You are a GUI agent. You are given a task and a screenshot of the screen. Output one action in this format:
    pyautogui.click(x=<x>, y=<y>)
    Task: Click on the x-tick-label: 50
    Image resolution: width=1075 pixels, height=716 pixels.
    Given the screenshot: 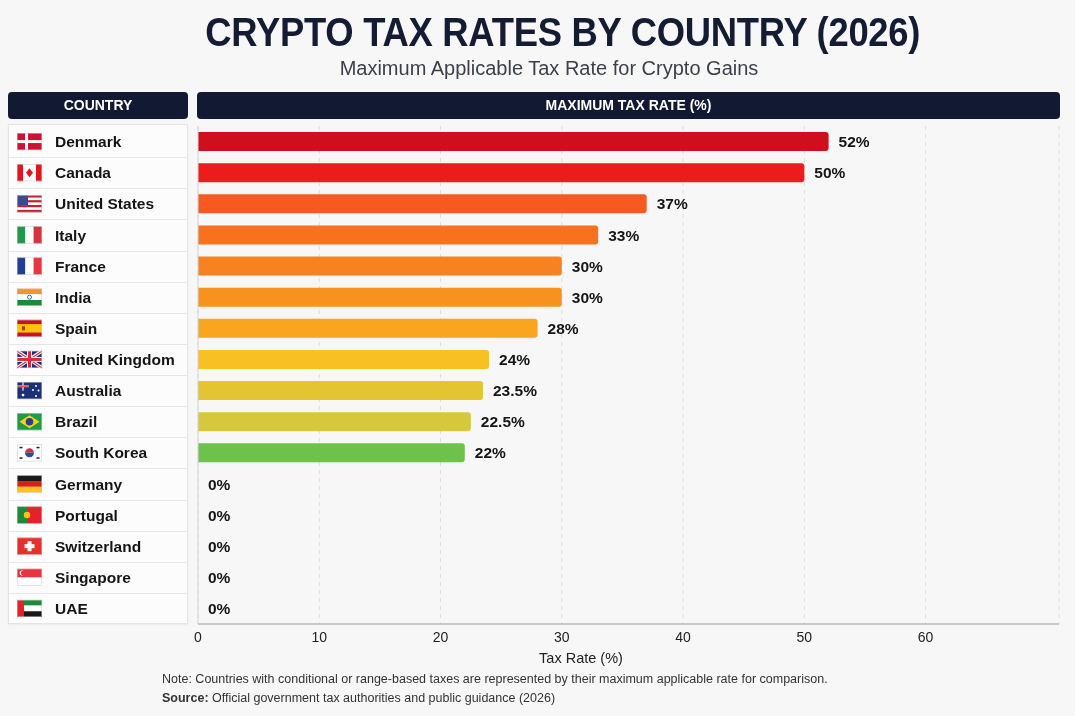 What is the action you would take?
    pyautogui.click(x=804, y=636)
    